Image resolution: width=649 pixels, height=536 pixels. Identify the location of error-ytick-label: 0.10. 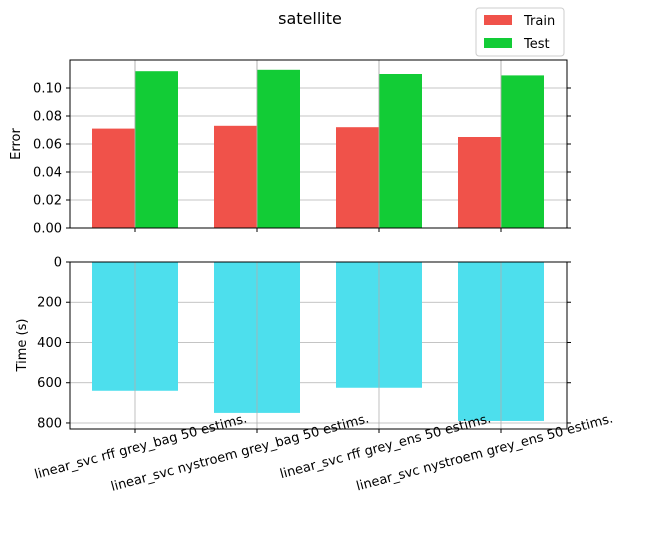
(47, 89).